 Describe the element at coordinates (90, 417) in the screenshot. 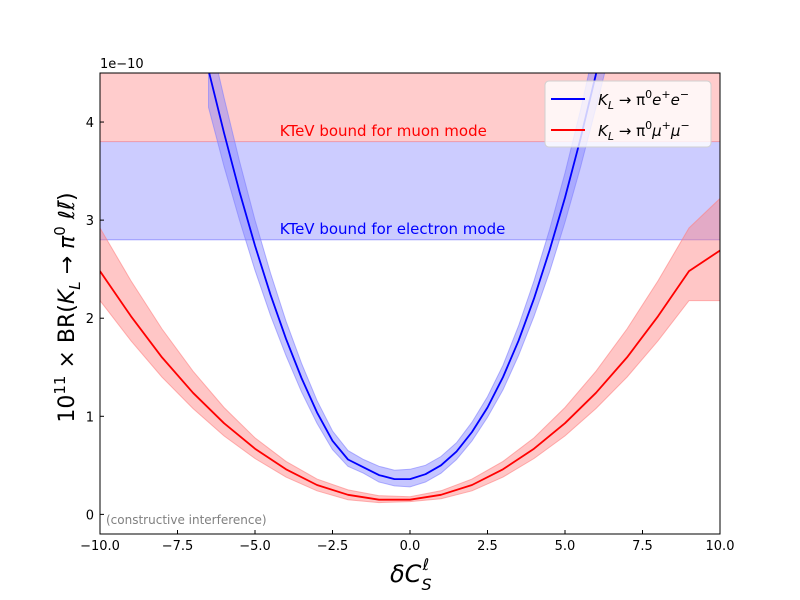

I see `y-tick-label-1: 1` at that location.